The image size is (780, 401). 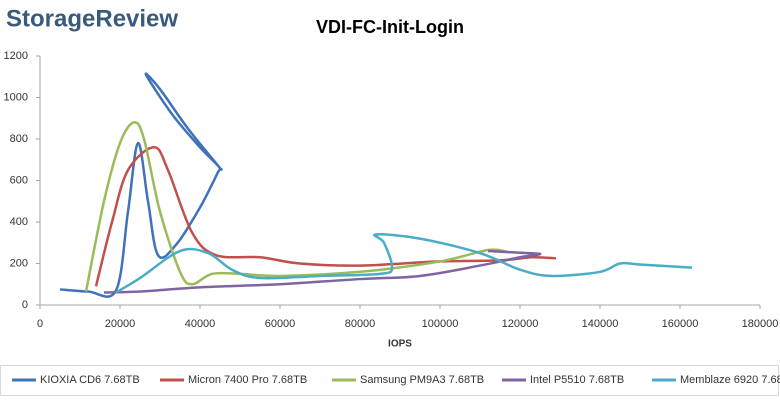 What do you see at coordinates (120, 324) in the screenshot?
I see `x-tick-label: 20000` at bounding box center [120, 324].